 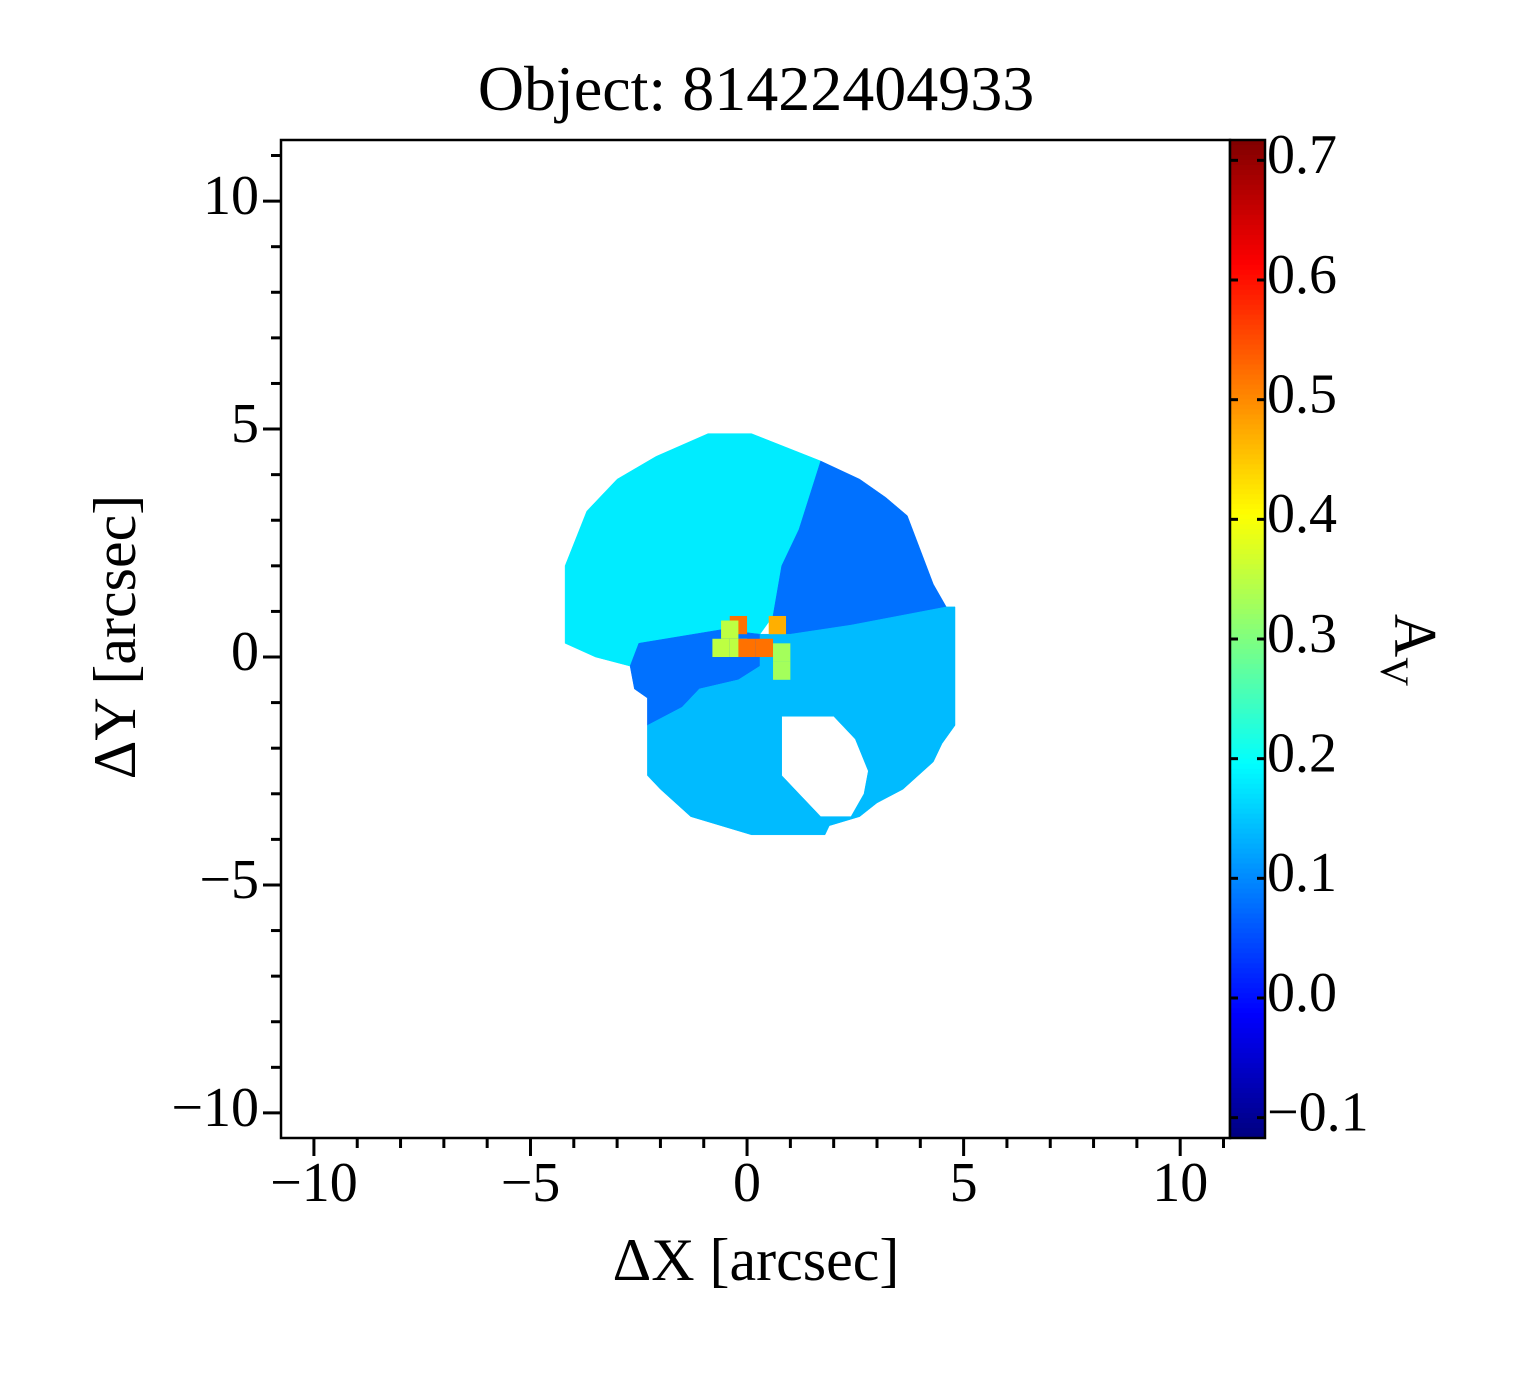 What do you see at coordinates (215, 1108) in the screenshot?
I see `y-tick-label: −10` at bounding box center [215, 1108].